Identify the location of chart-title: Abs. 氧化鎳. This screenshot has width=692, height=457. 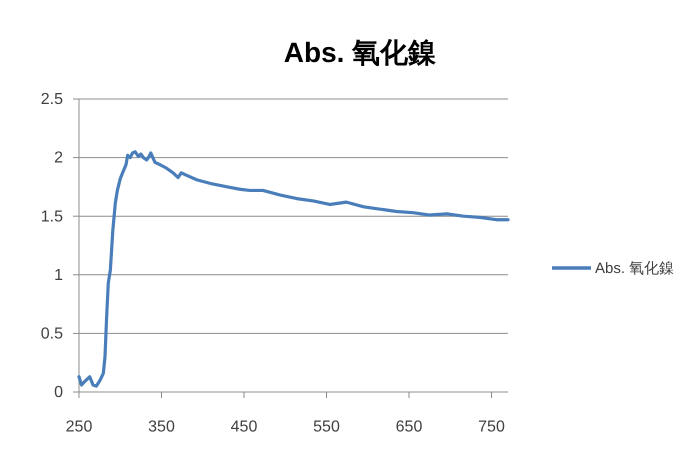
(360, 52).